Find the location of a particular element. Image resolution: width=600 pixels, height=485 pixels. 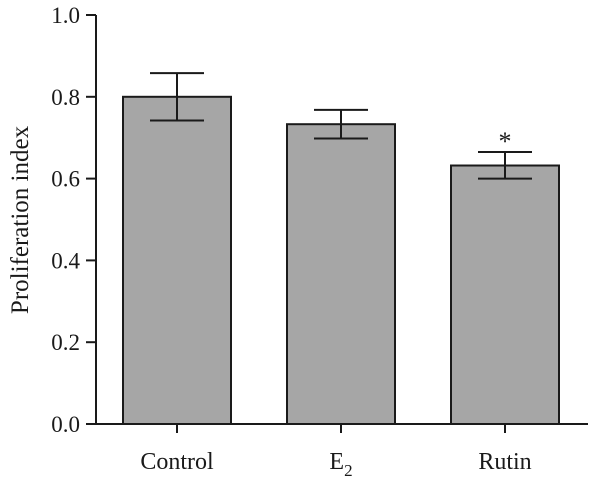

y-tick-label: 1.0 is located at coordinates (65, 15).